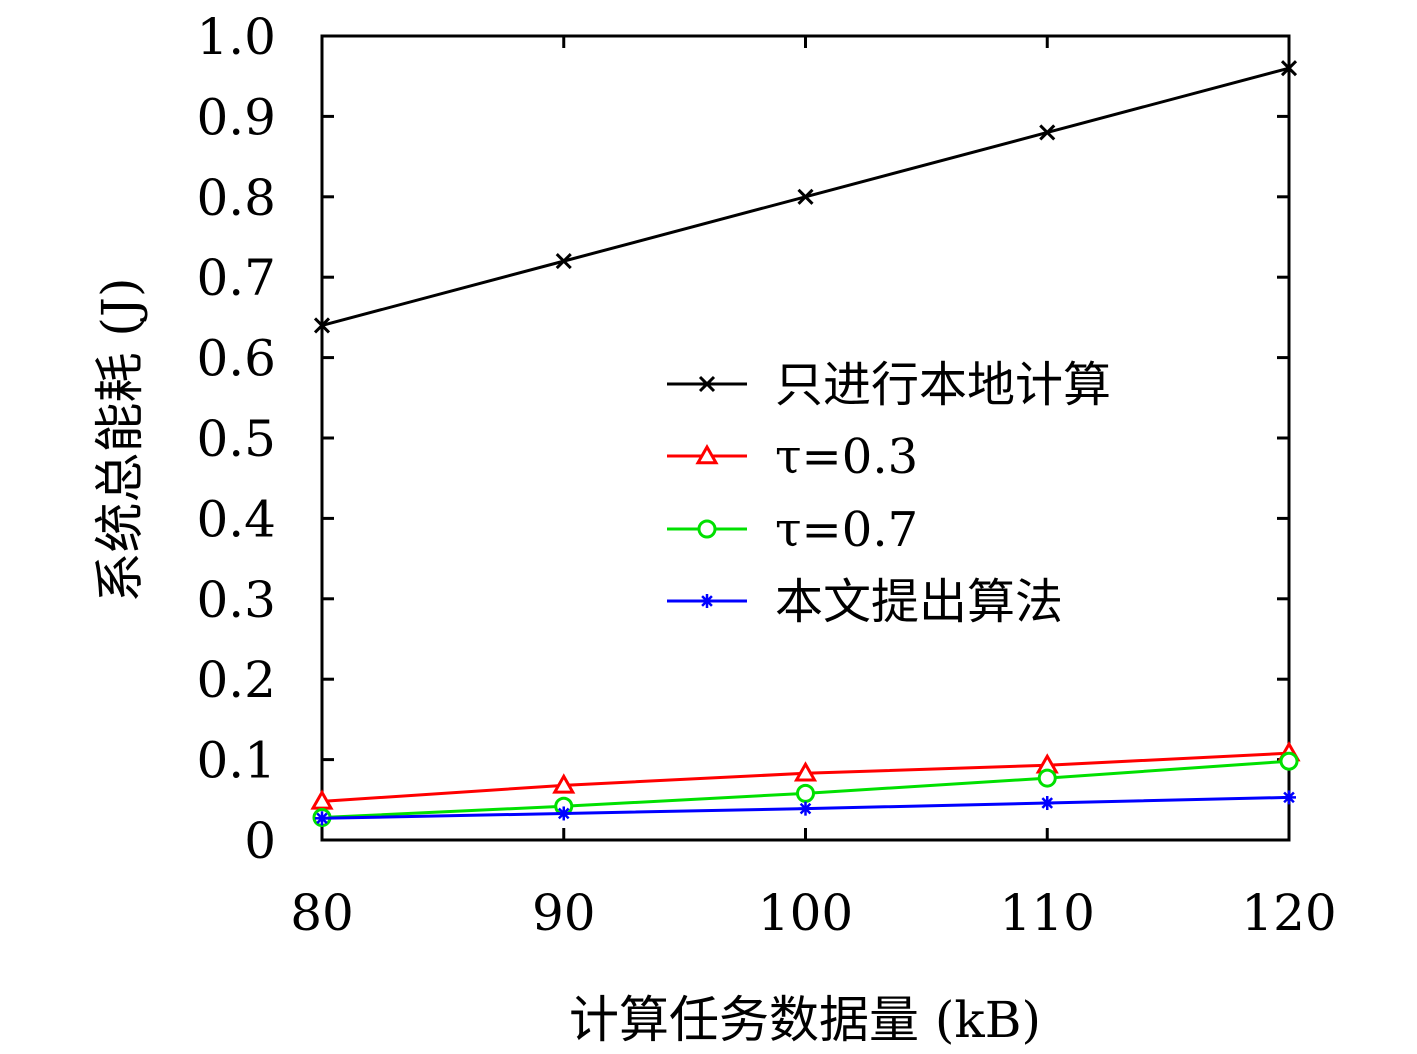 The height and width of the screenshot is (1054, 1417). I want to click on legend-label: τ=0.7, so click(846, 530).